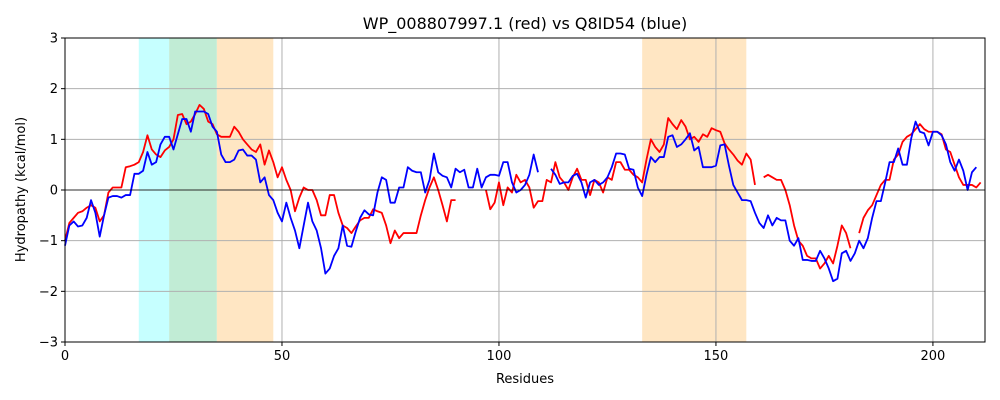 The width and height of the screenshot is (1000, 400). I want to click on y-tick-label: 2, so click(54, 89).